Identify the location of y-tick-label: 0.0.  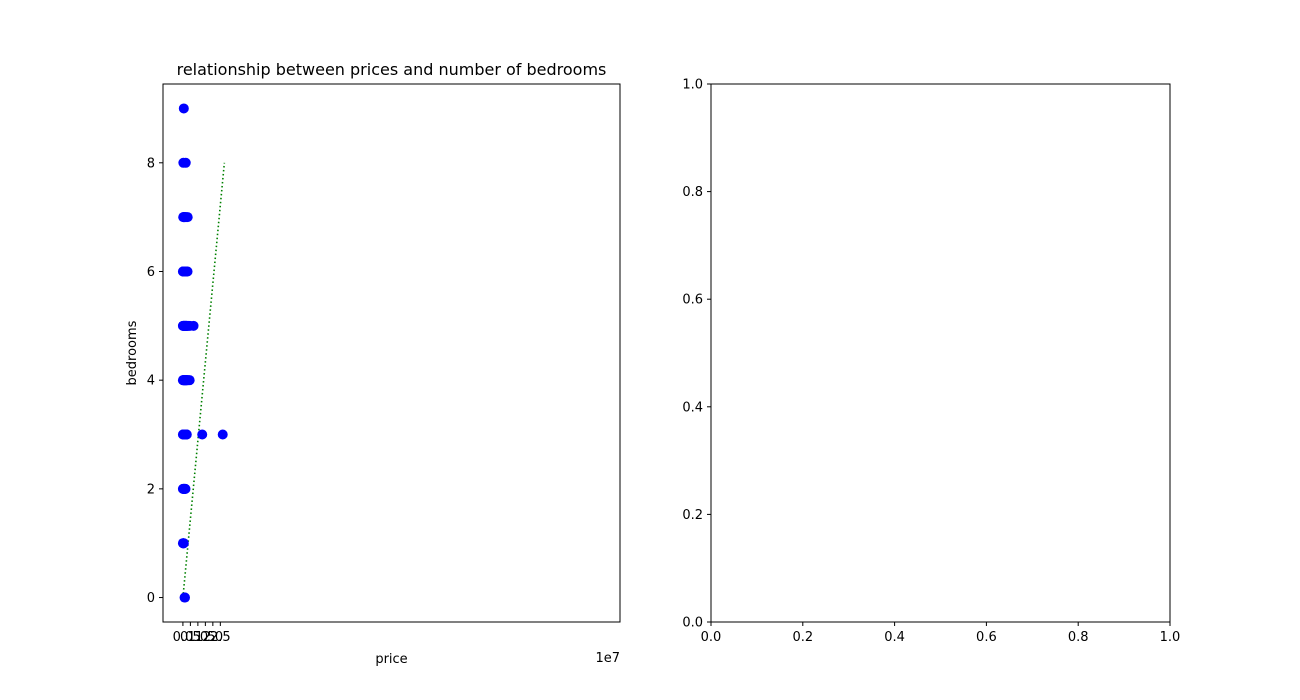
(692, 623).